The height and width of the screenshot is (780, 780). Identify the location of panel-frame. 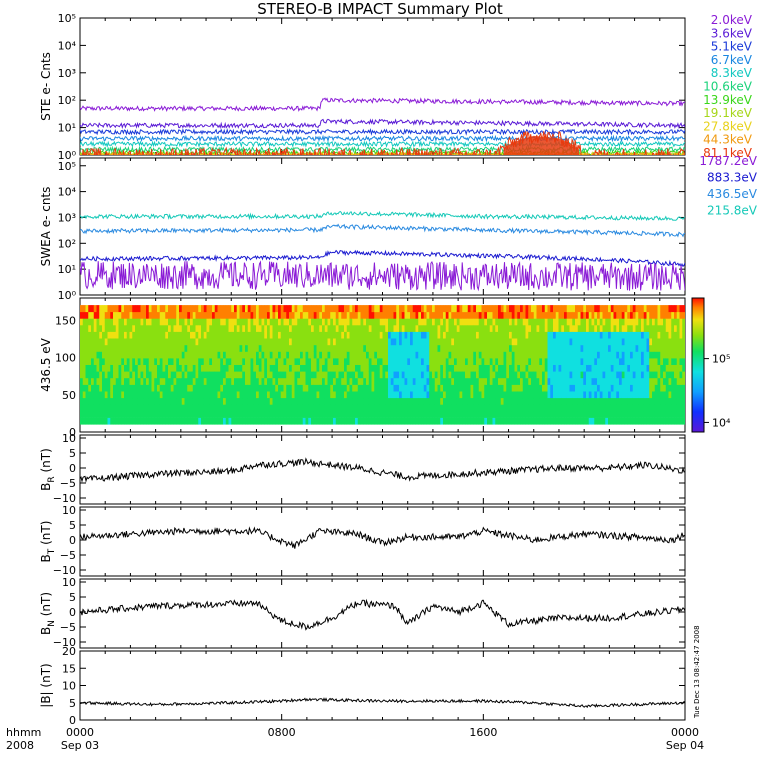
(382, 613).